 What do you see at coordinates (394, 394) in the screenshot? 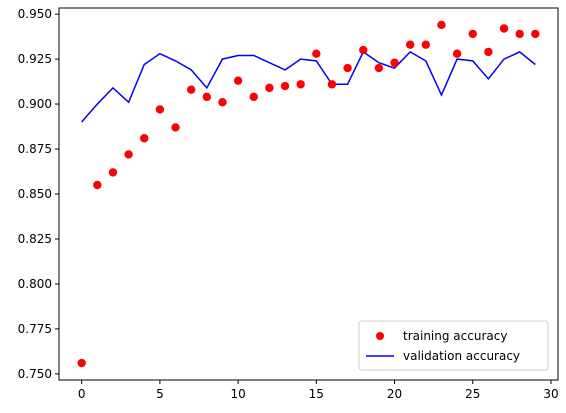
I see `x-tick-label: 20` at bounding box center [394, 394].